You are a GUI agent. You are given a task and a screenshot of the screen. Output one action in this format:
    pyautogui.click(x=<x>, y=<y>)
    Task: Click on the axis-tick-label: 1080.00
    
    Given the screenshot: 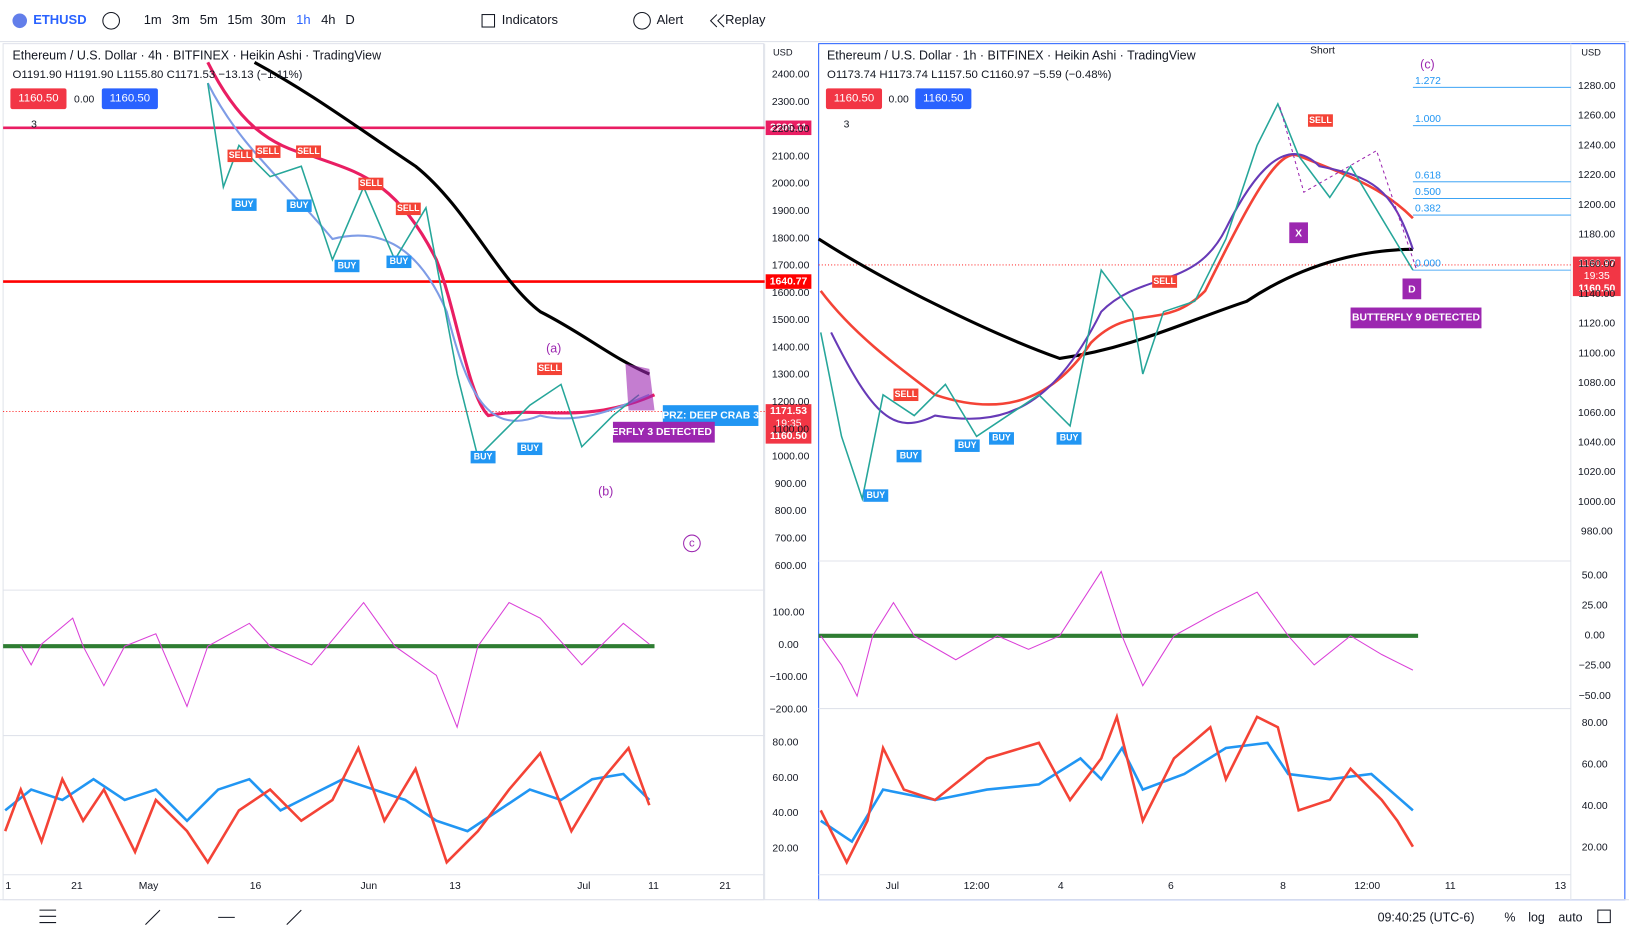 What is the action you would take?
    pyautogui.click(x=1597, y=383)
    